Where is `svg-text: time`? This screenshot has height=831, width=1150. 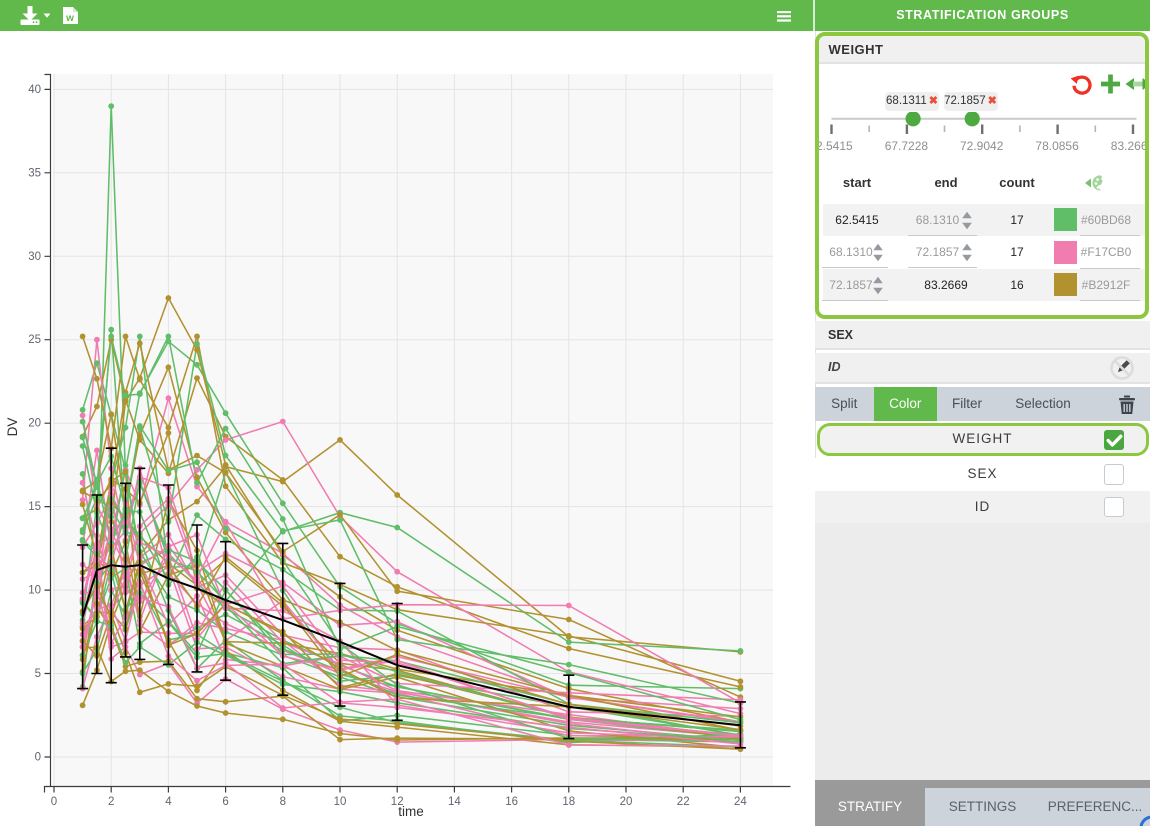
svg-text: time is located at coordinates (411, 811).